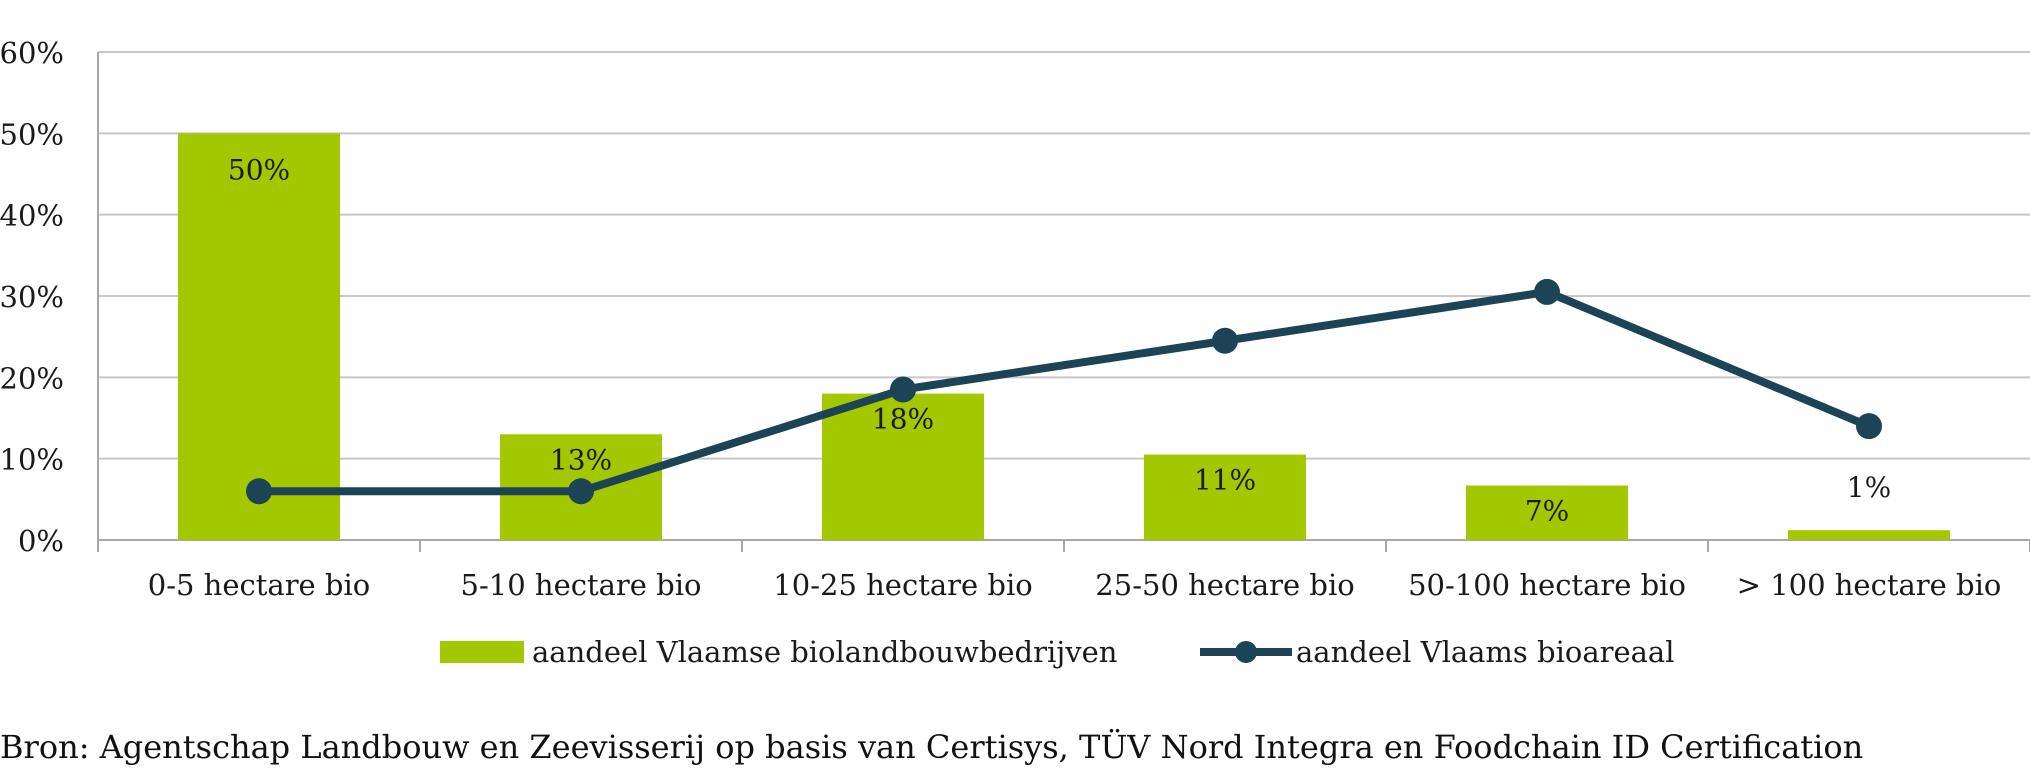  What do you see at coordinates (32, 297) in the screenshot?
I see `y-tick-label: 30%` at bounding box center [32, 297].